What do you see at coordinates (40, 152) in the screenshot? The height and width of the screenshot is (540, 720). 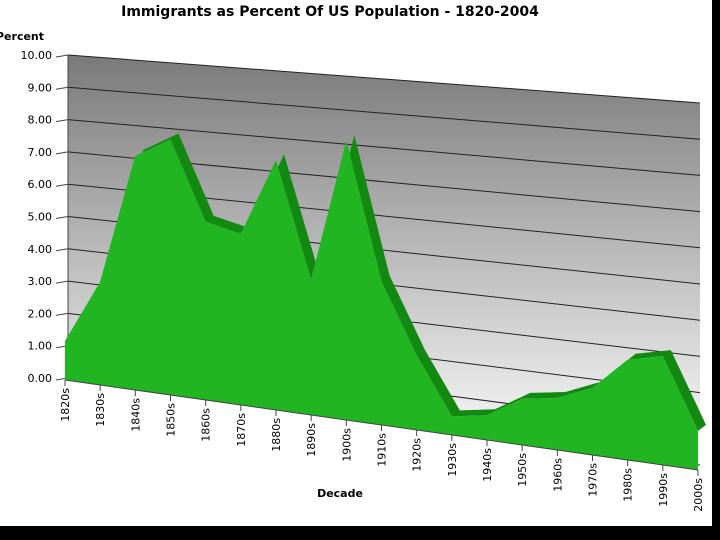 I see `y-tick-label: 7.00` at bounding box center [40, 152].